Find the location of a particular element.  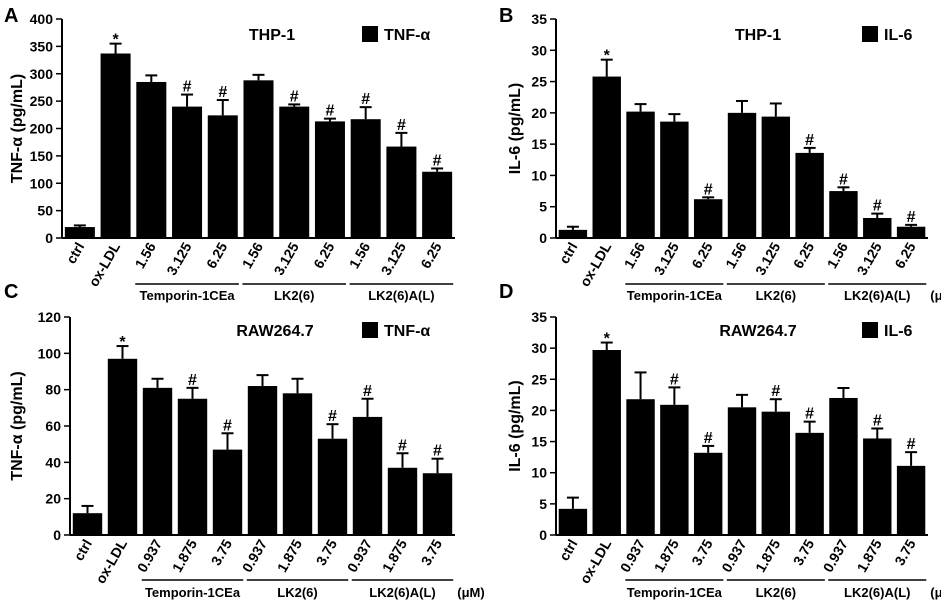

y-tick-label: 25 is located at coordinates (539, 379).